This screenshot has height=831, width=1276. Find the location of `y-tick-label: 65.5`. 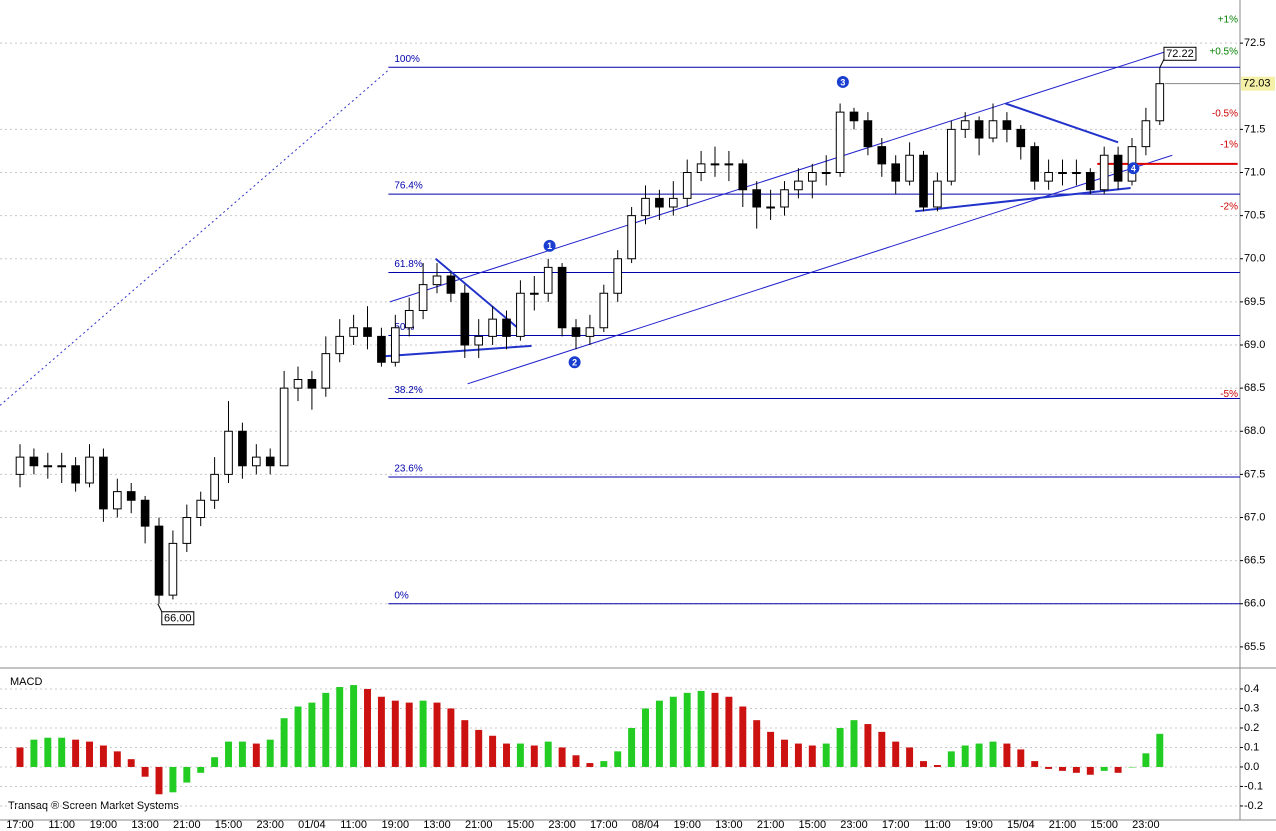

y-tick-label: 65.5 is located at coordinates (1254, 647).